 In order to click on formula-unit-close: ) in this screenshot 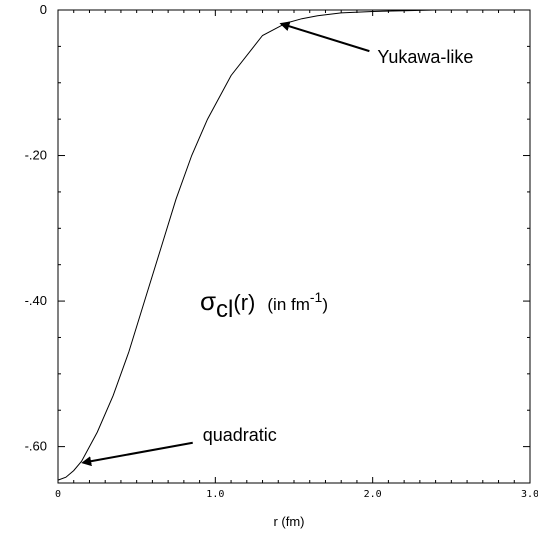, I will do `click(325, 304)`.